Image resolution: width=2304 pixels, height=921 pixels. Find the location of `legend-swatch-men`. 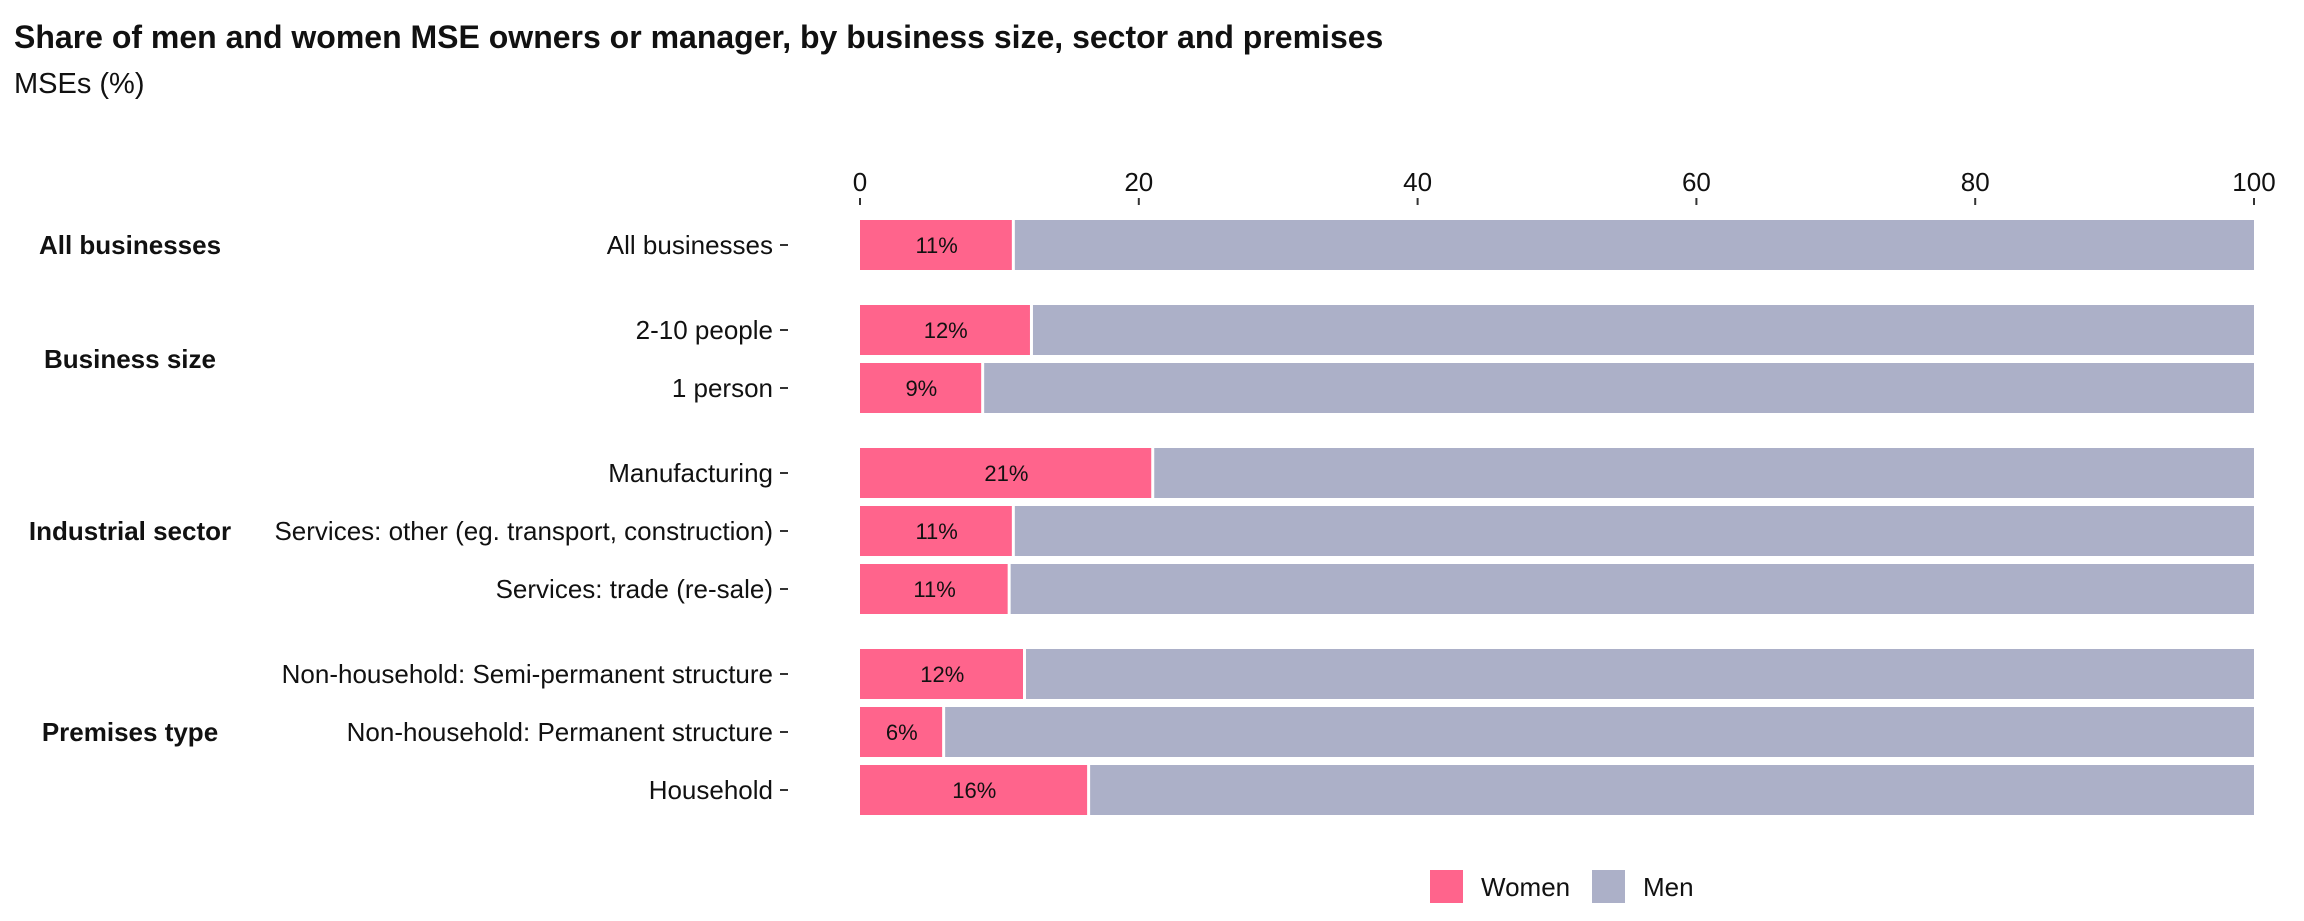

legend-swatch-men is located at coordinates (1608, 886).